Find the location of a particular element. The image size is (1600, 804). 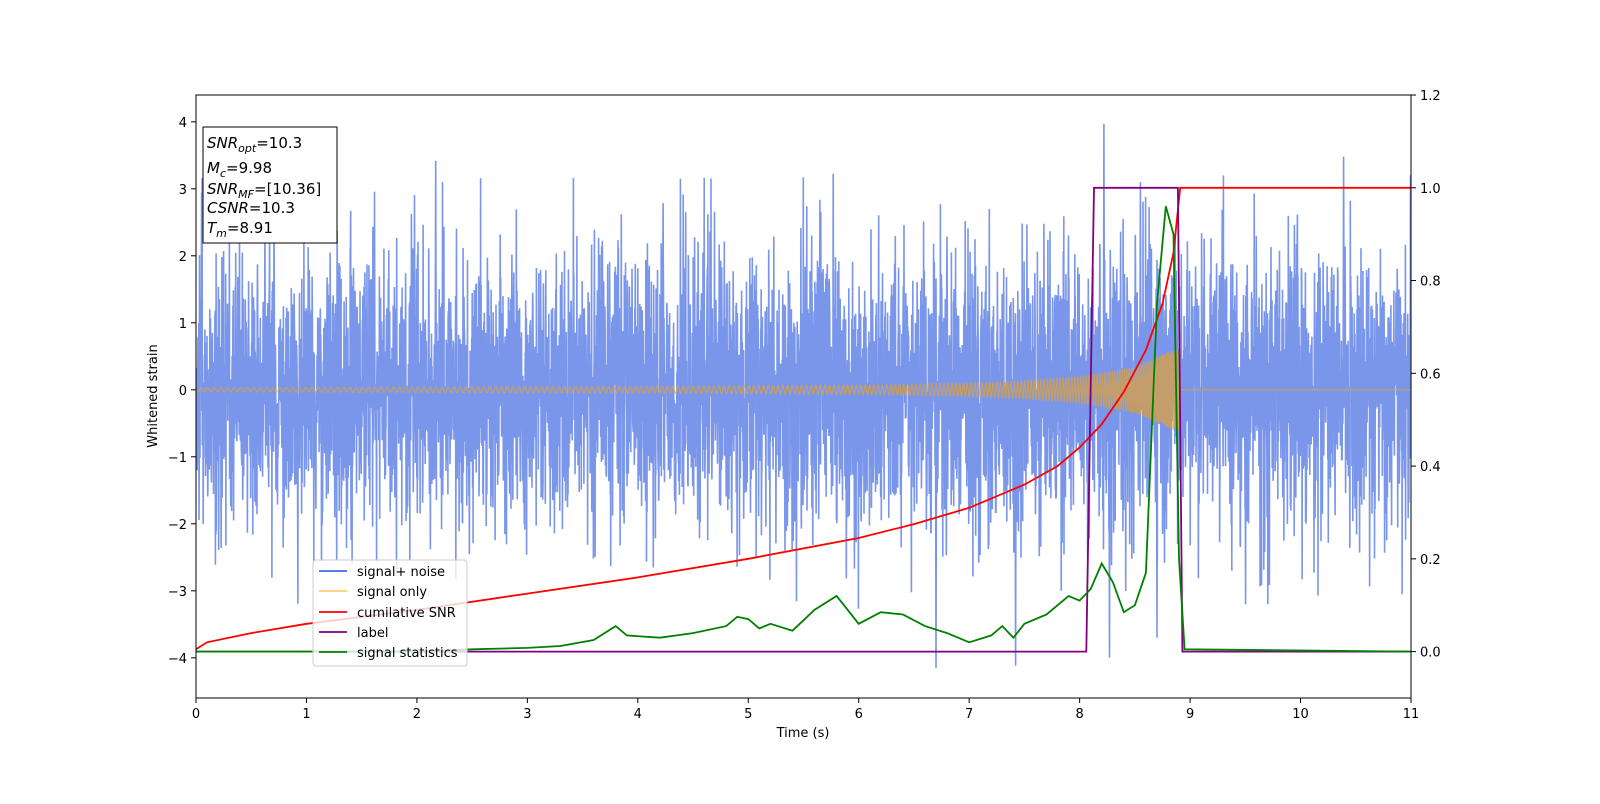

info-tm: Tm=8.91 is located at coordinates (240, 229).